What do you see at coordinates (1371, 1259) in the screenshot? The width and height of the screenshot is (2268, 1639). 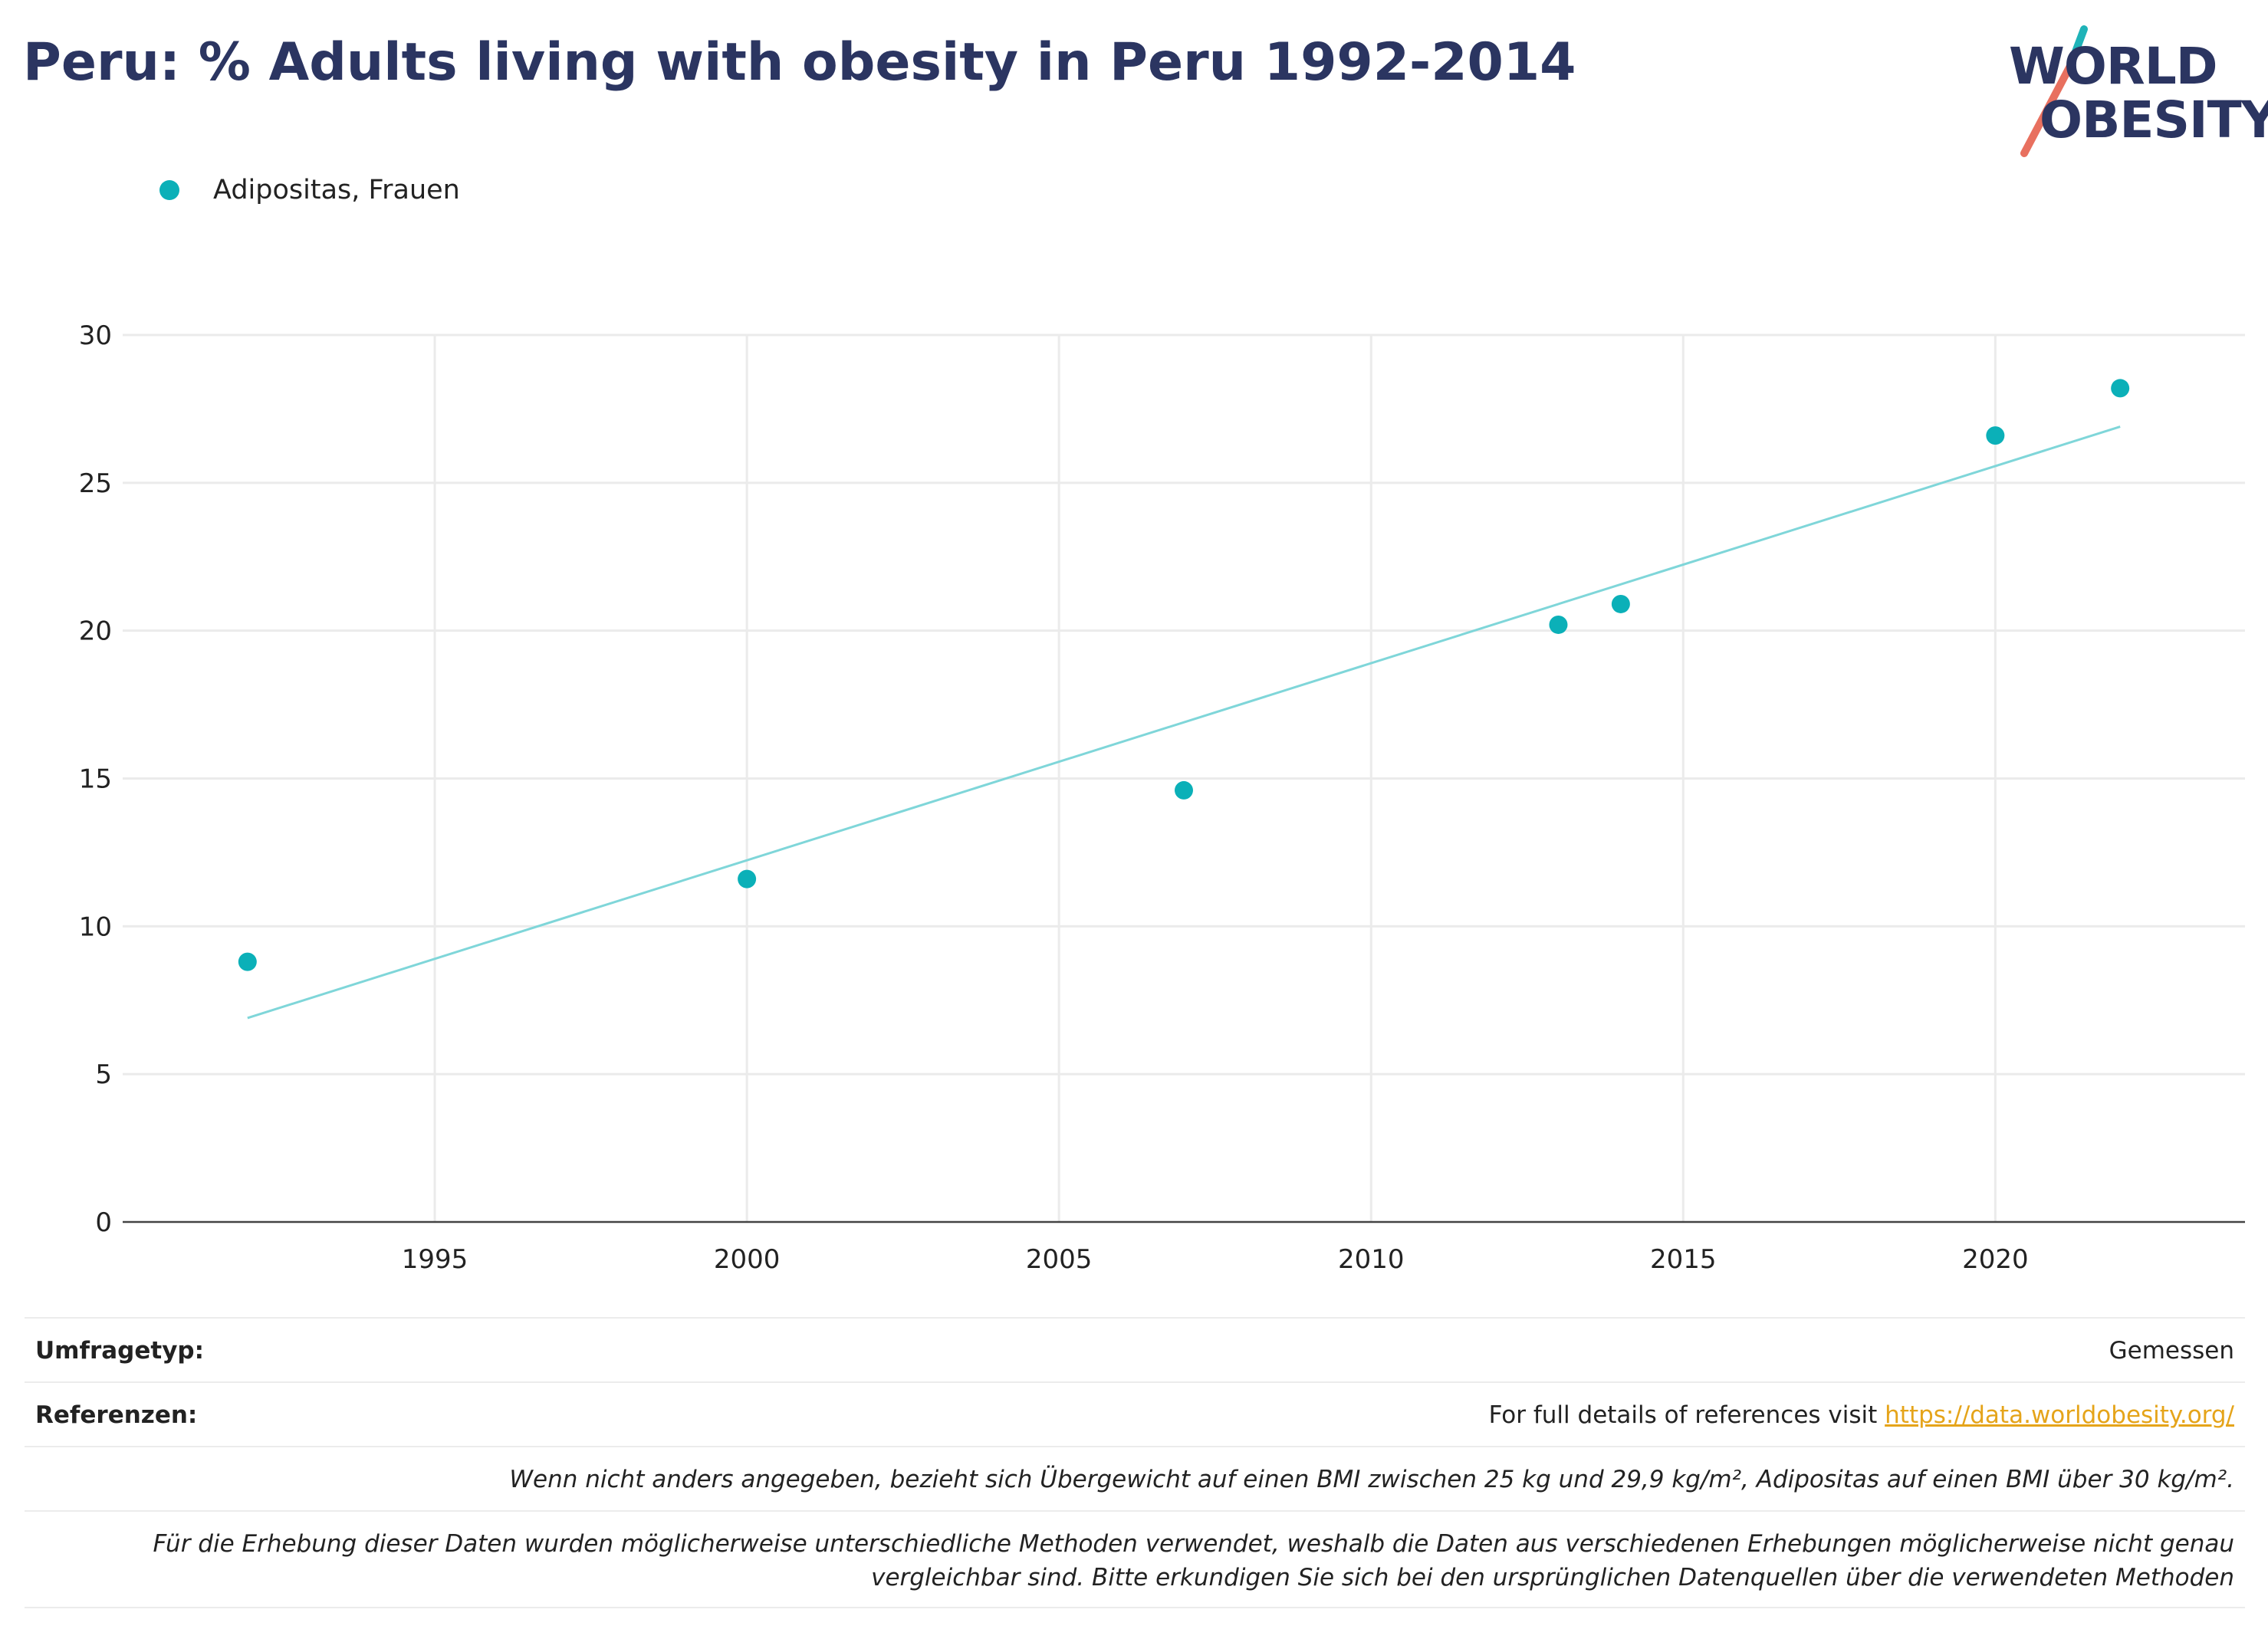 I see `x-tick-label-3: 2010` at bounding box center [1371, 1259].